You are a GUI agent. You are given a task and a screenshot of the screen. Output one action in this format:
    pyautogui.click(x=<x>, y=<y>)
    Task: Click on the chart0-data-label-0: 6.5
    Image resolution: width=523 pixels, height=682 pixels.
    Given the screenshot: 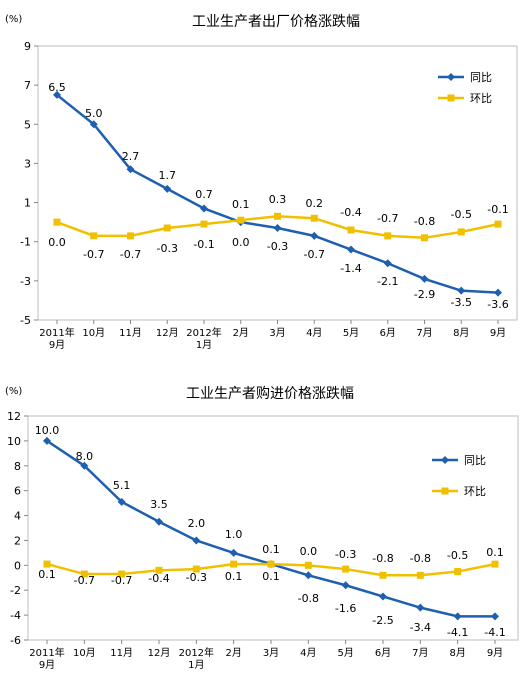 What is the action you would take?
    pyautogui.click(x=57, y=87)
    